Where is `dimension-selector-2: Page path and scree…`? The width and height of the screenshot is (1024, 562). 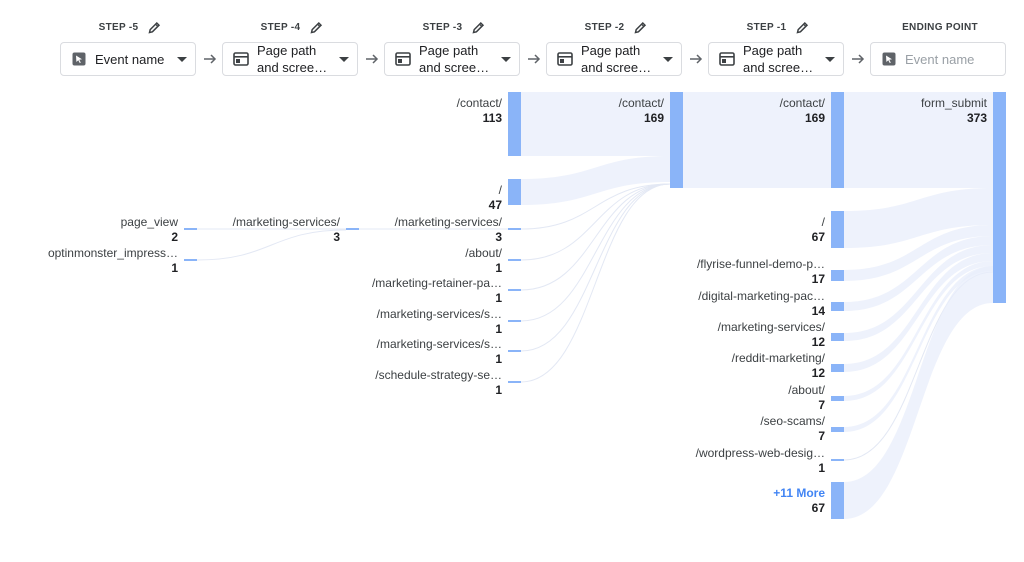
dimension-selector-2: Page path and scree… is located at coordinates (290, 59).